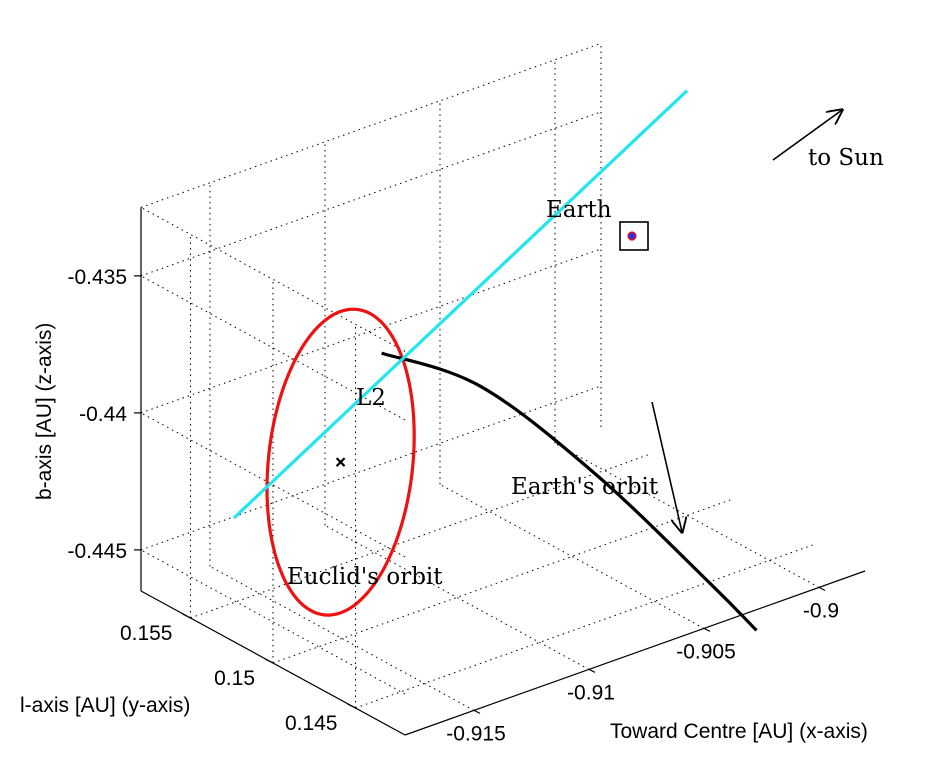 The width and height of the screenshot is (950, 760). I want to click on x-tick-label: -0.91, so click(591, 692).